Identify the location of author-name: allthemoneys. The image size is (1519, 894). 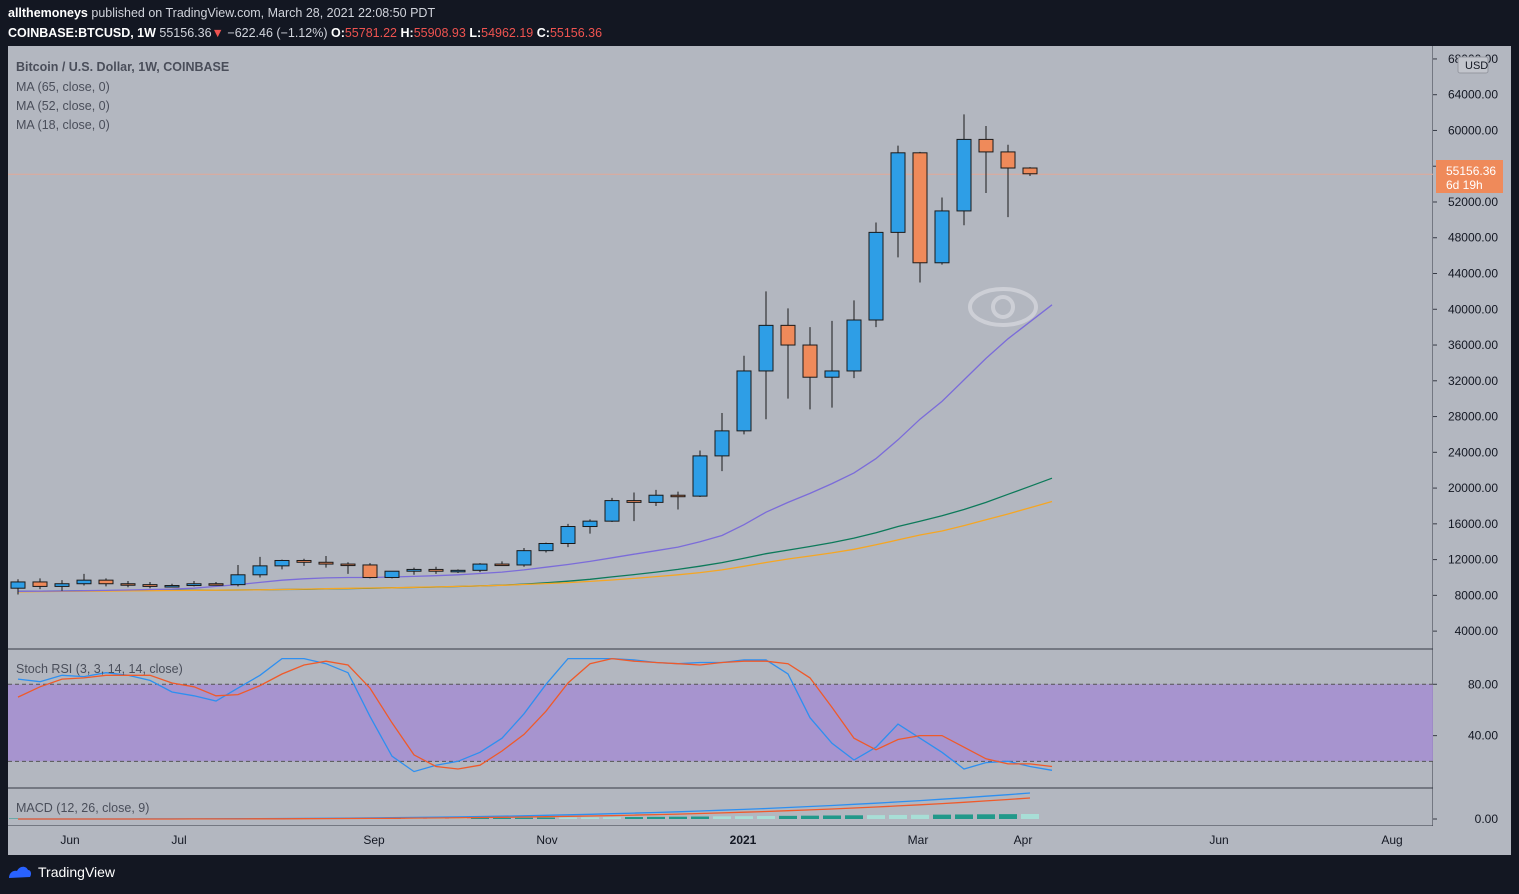
(48, 13).